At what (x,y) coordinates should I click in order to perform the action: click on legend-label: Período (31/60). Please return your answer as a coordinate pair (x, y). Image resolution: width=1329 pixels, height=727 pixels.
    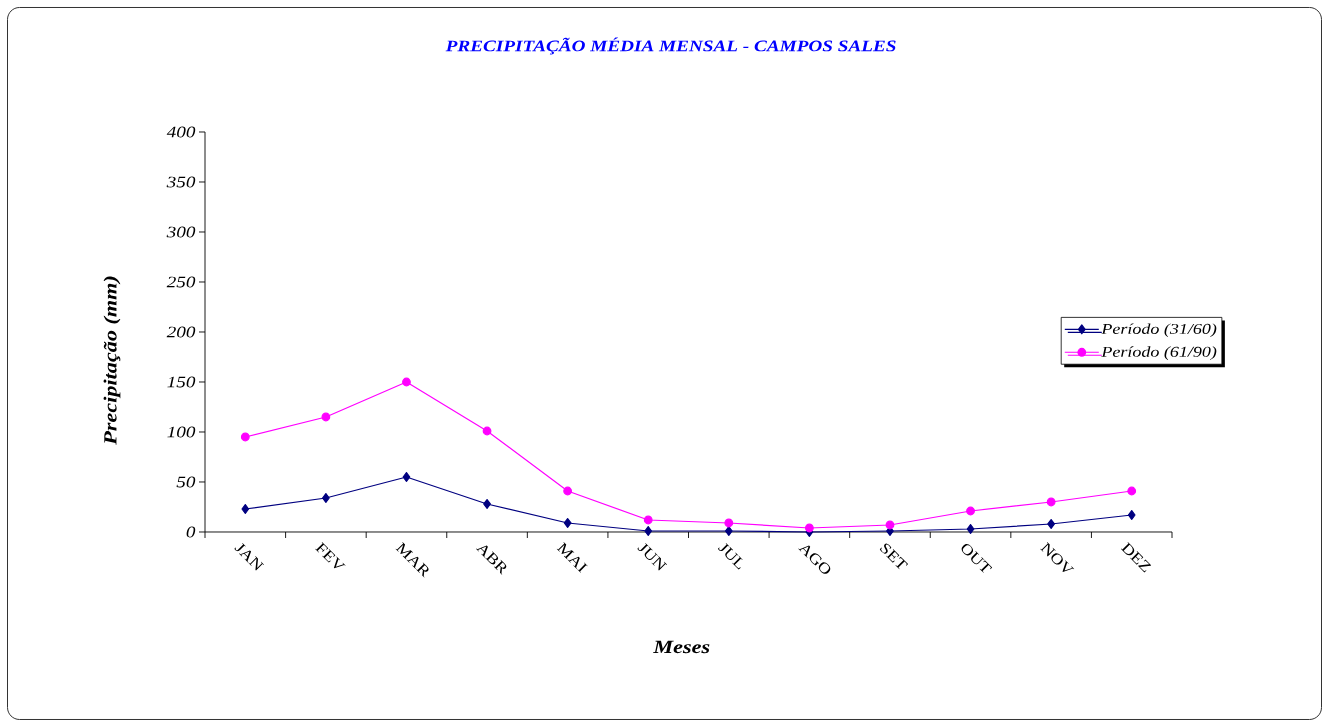
    Looking at the image, I should click on (1159, 330).